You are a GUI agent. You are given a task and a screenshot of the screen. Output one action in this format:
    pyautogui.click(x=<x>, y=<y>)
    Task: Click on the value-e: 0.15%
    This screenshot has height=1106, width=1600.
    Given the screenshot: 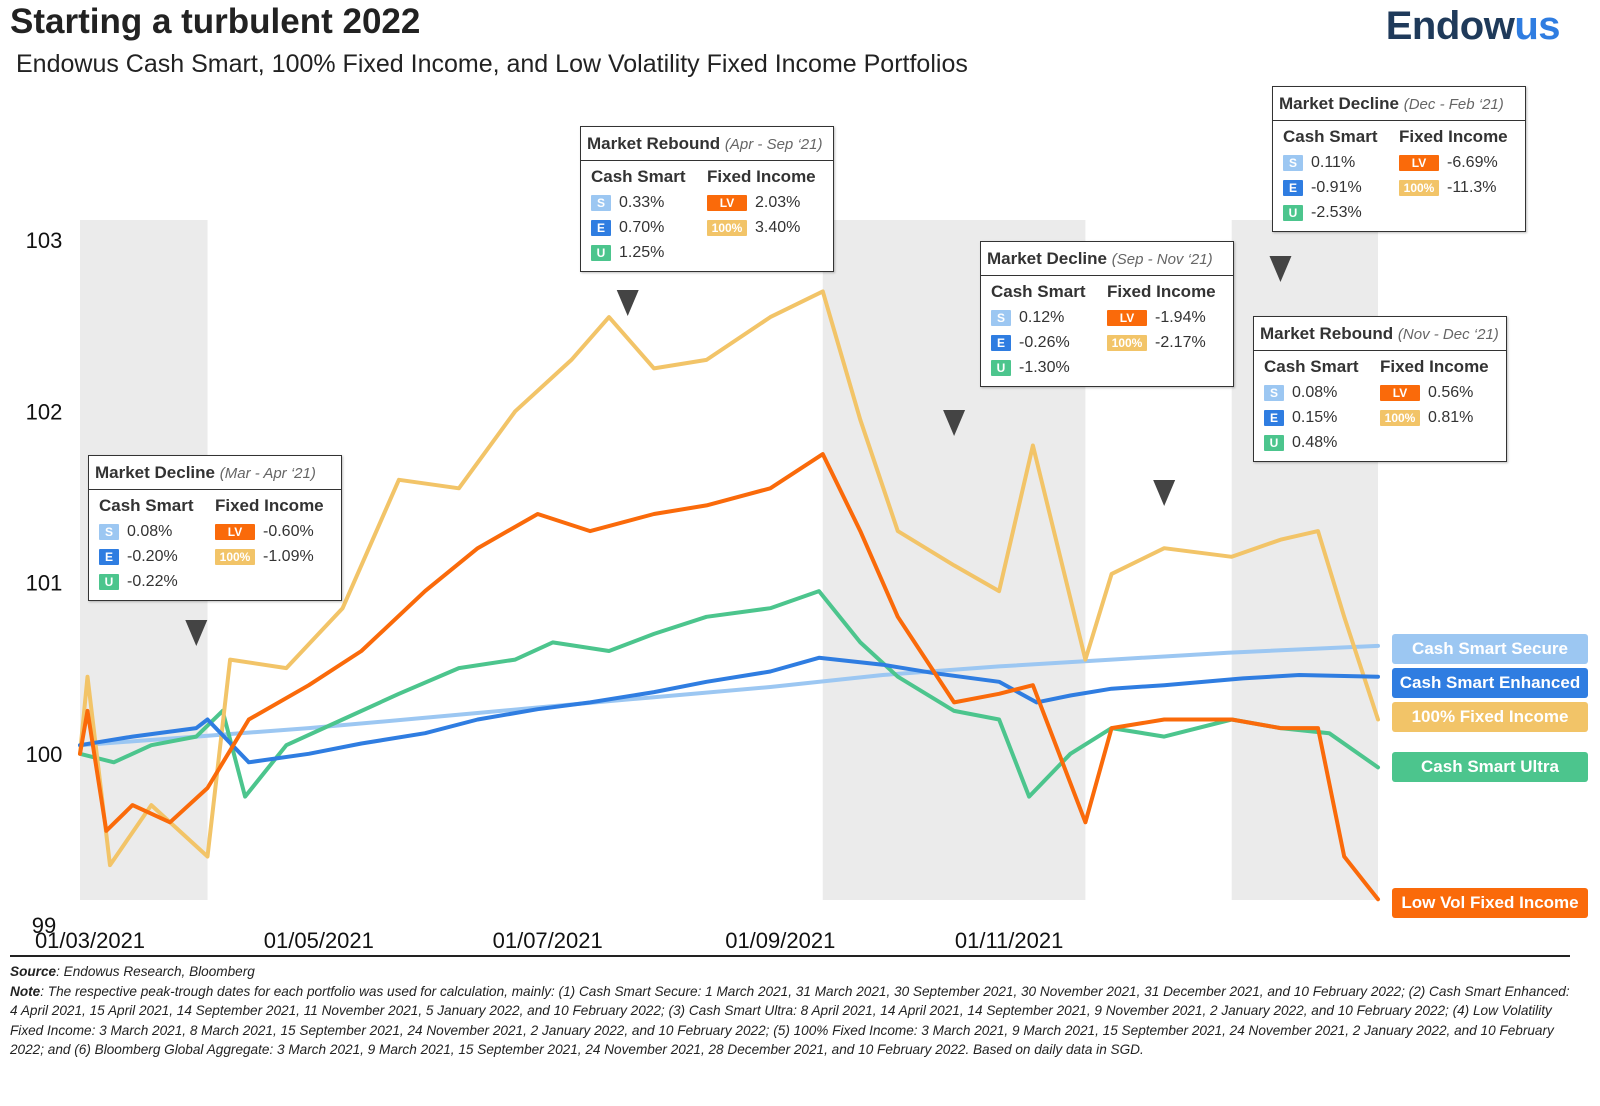 What is the action you would take?
    pyautogui.click(x=1315, y=417)
    